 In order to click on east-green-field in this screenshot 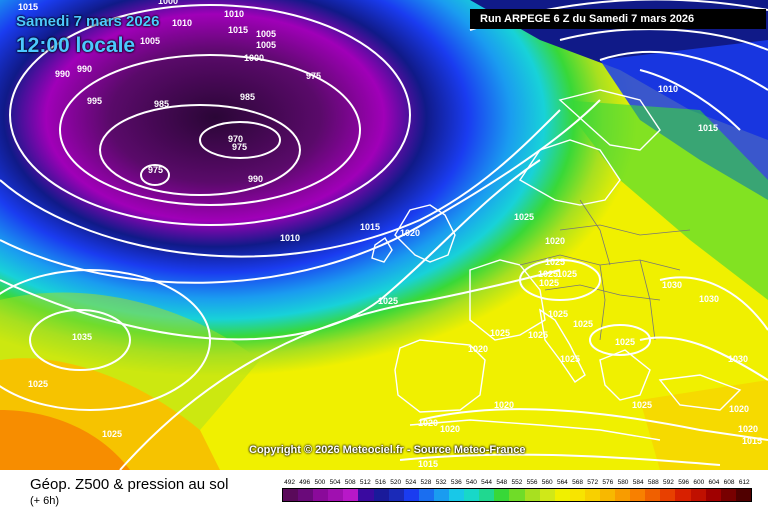, I will do `click(664, 200)`.